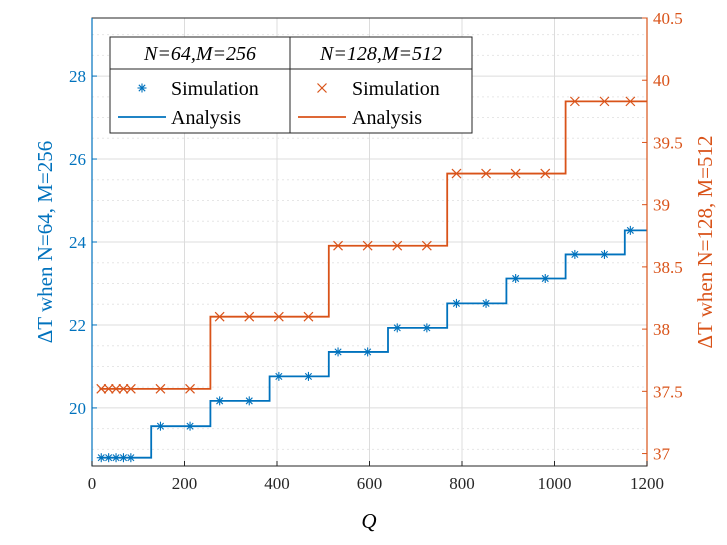 This screenshot has width=727, height=545. Describe the element at coordinates (668, 267) in the screenshot. I see `right-y-tick-label: 38.5` at that location.